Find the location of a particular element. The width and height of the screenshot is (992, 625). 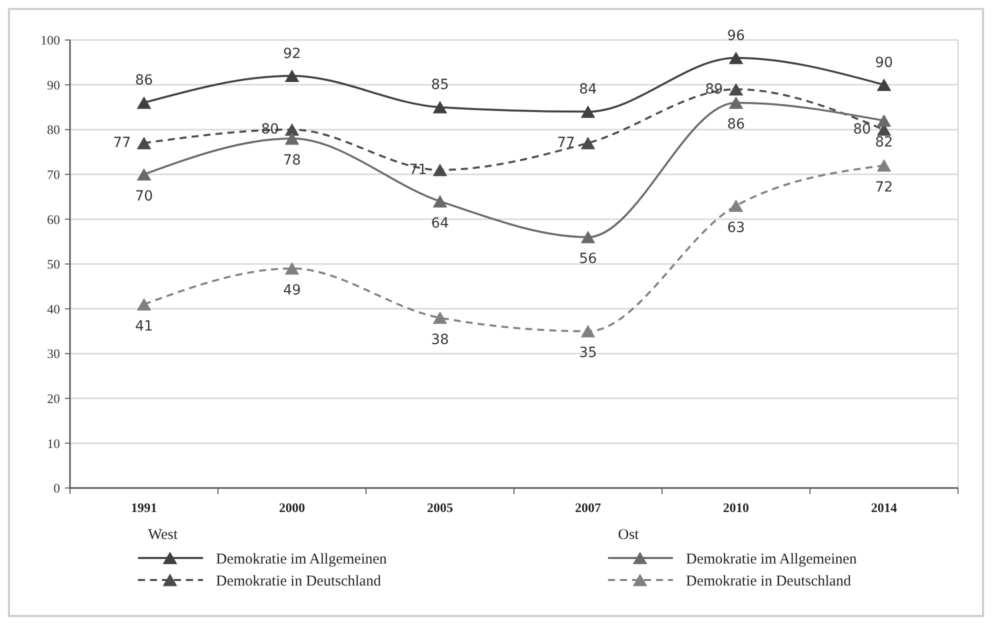

data-label: 72 is located at coordinates (884, 187).